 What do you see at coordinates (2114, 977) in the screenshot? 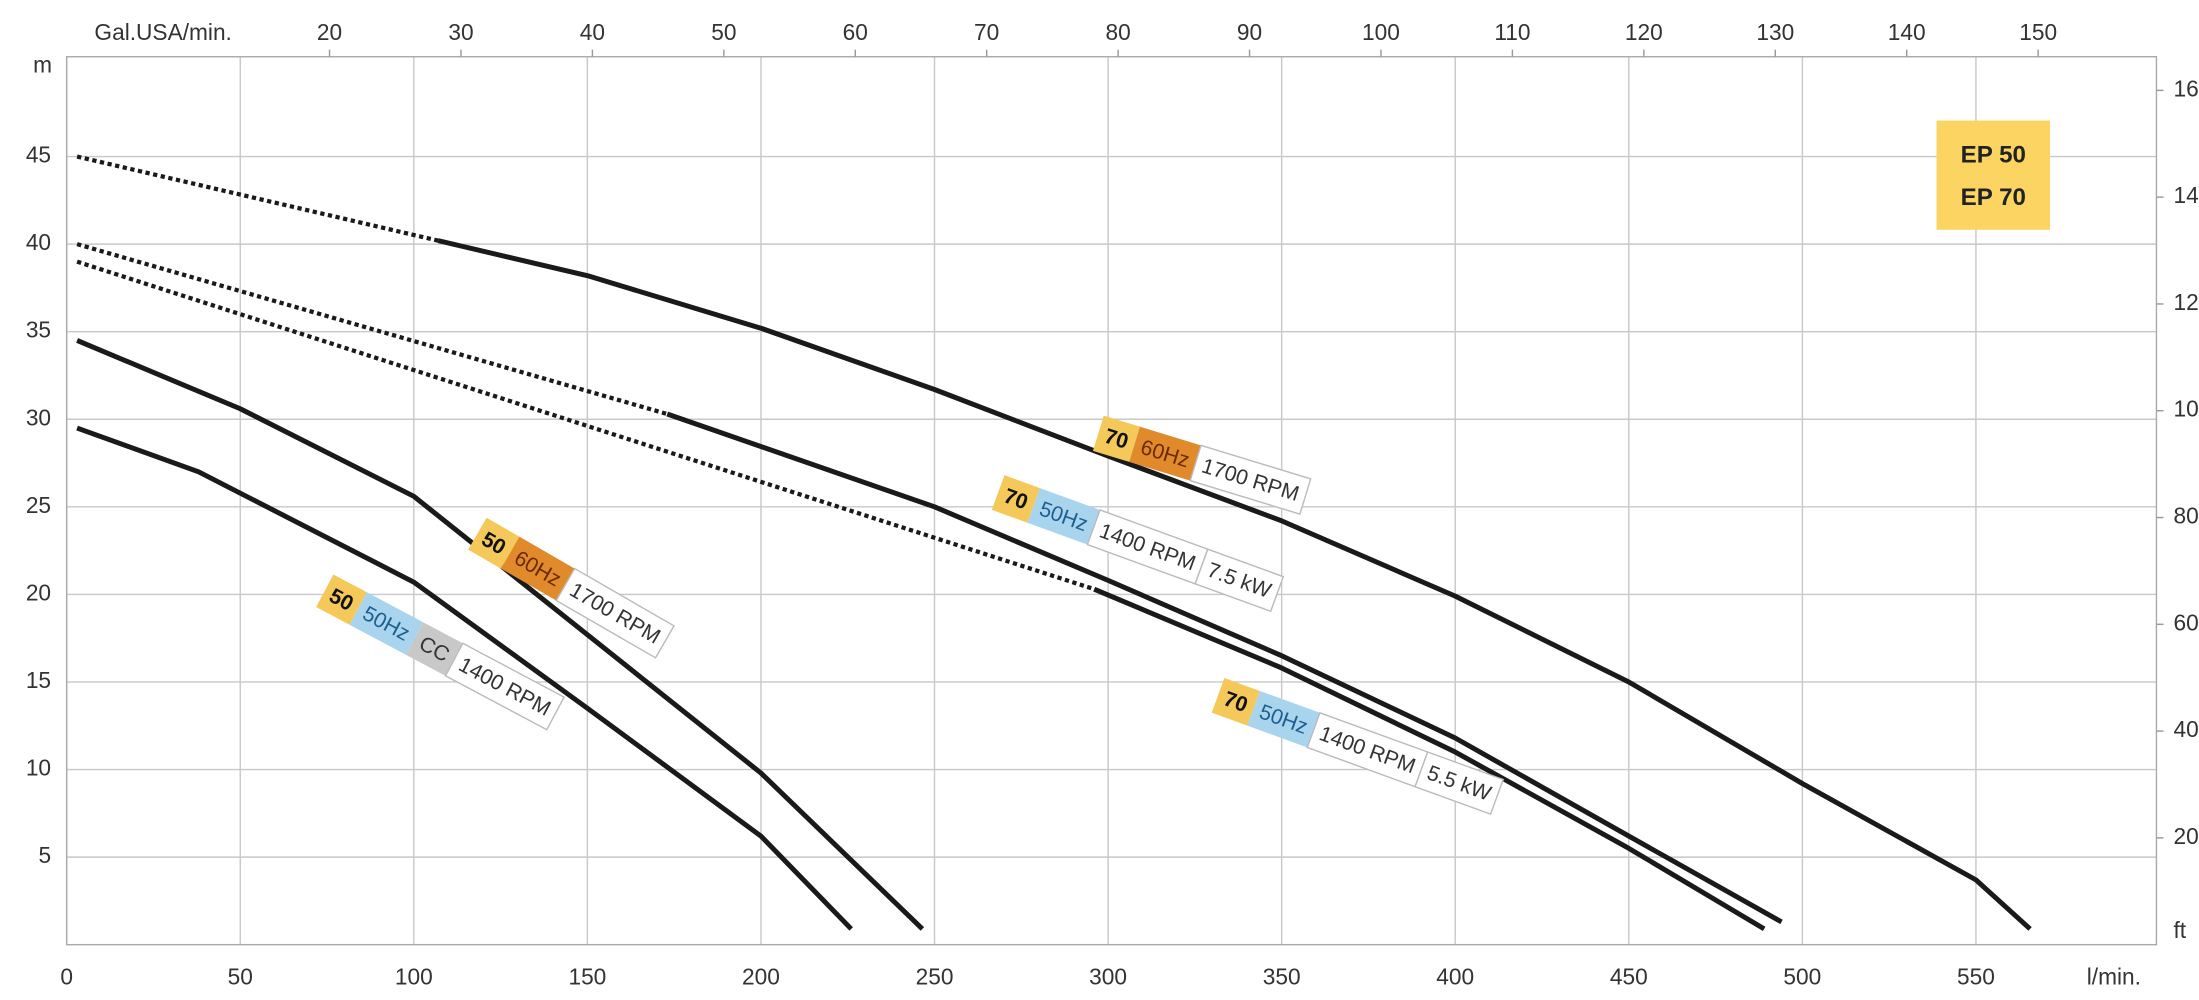
I see `x-axis-title: l/min.` at bounding box center [2114, 977].